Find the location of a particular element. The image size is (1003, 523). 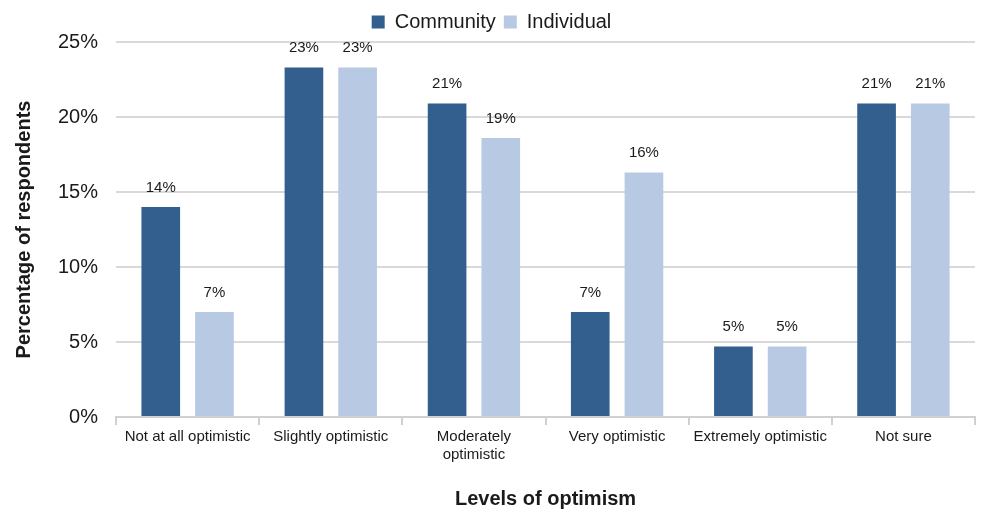

x-tick-label: Slightly optimistic is located at coordinates (331, 436).